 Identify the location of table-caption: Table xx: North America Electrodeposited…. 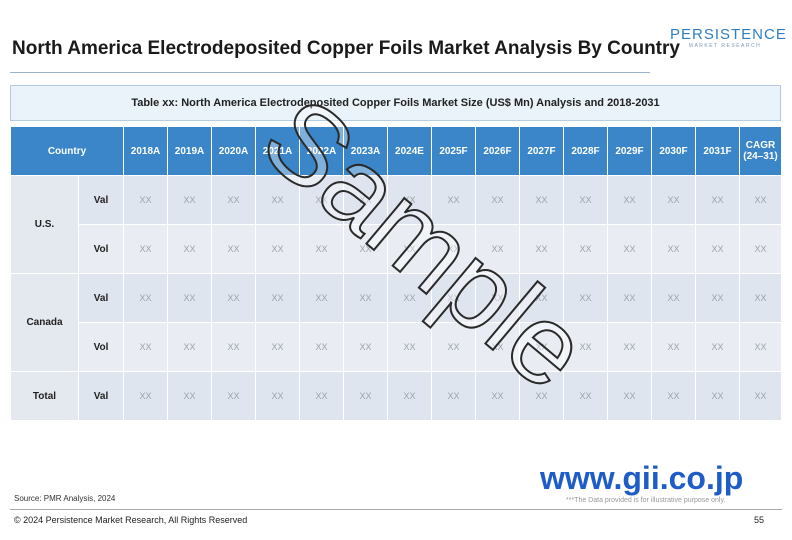
(395, 103).